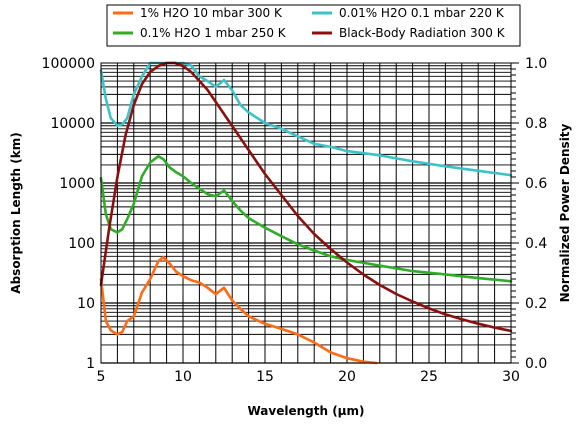 Image resolution: width=578 pixels, height=425 pixels. What do you see at coordinates (536, 184) in the screenshot?
I see `y2-tick-label: 0.6` at bounding box center [536, 184].